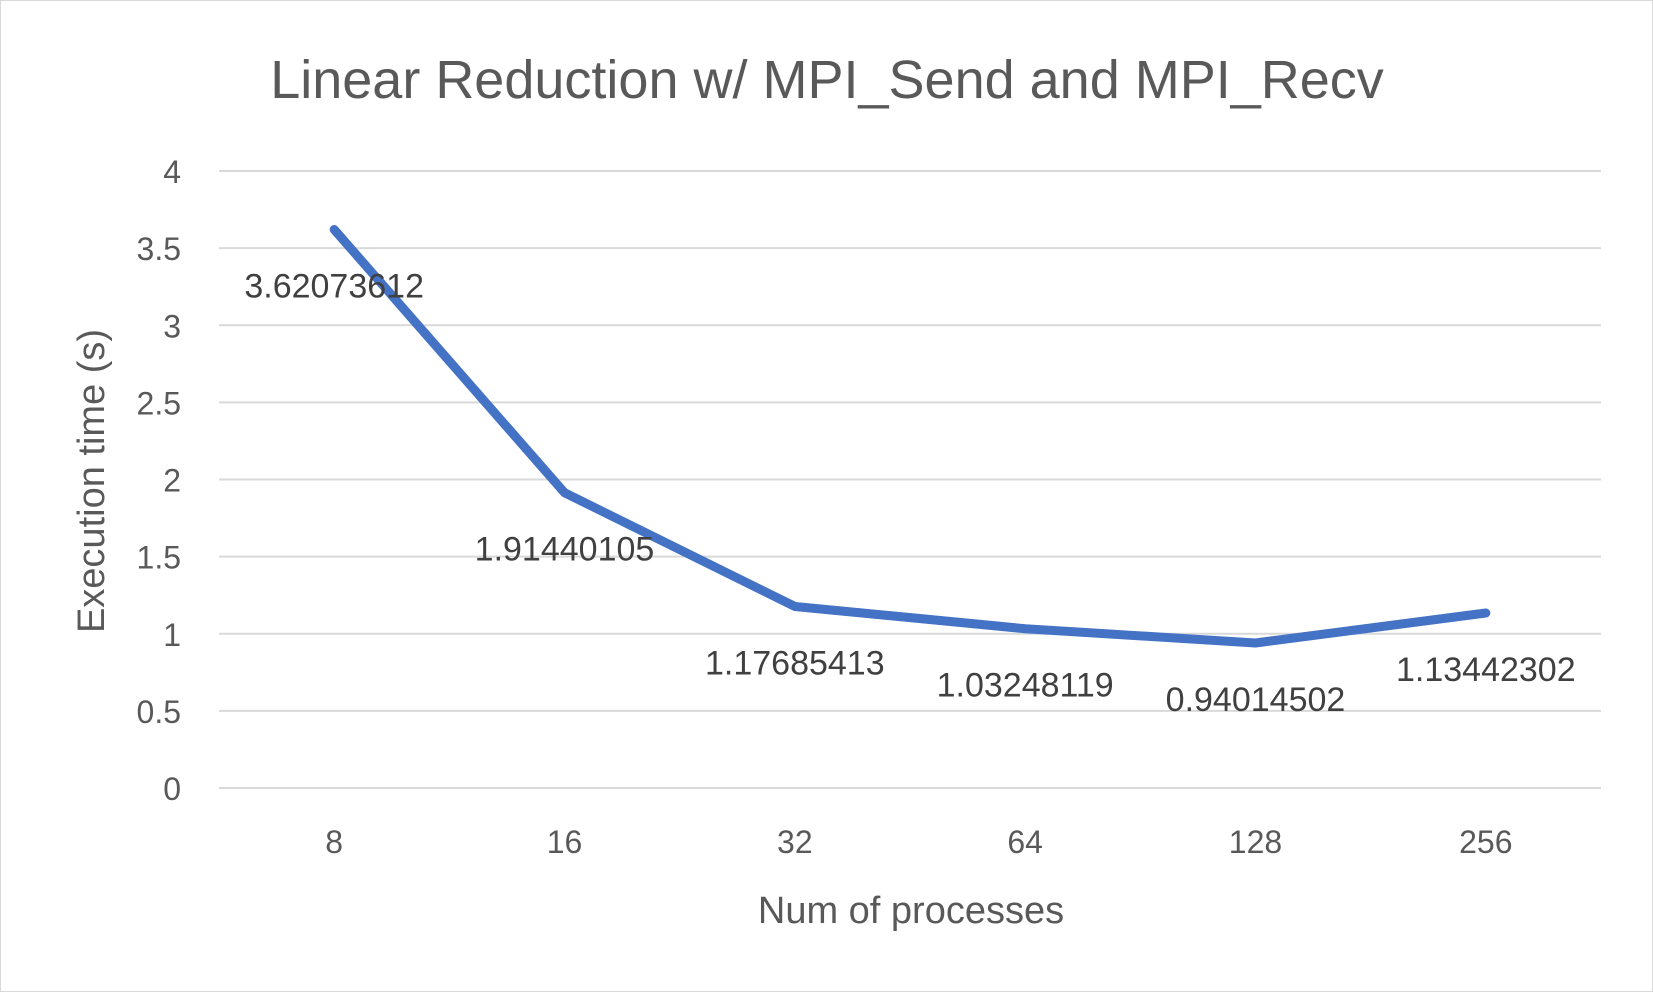 This screenshot has height=996, width=1653. I want to click on x-tick-label: 8, so click(334, 842).